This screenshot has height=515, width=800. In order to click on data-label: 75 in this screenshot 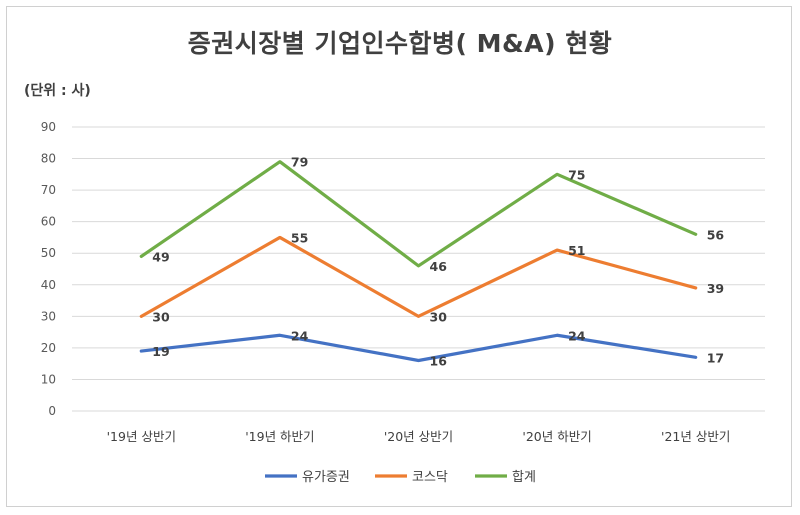, I will do `click(576, 174)`.